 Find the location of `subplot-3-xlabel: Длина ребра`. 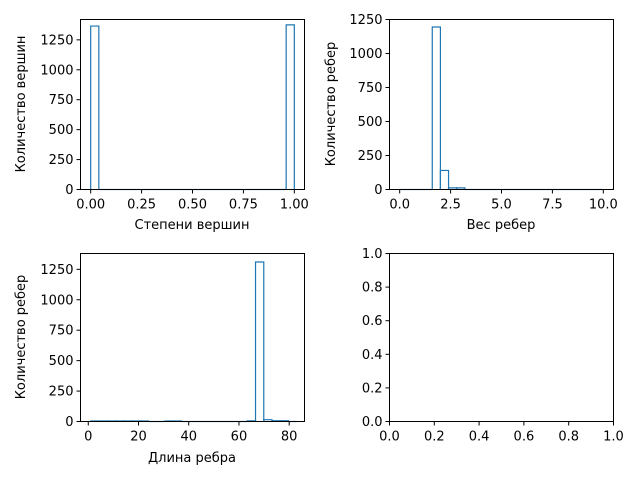

subplot-3-xlabel: Длина ребра is located at coordinates (192, 458).